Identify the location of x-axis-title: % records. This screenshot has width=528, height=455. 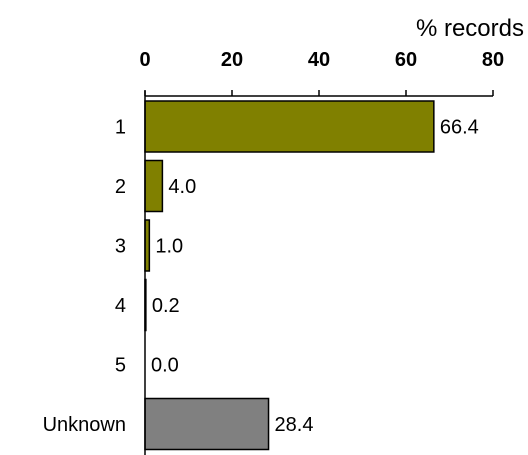
(470, 28).